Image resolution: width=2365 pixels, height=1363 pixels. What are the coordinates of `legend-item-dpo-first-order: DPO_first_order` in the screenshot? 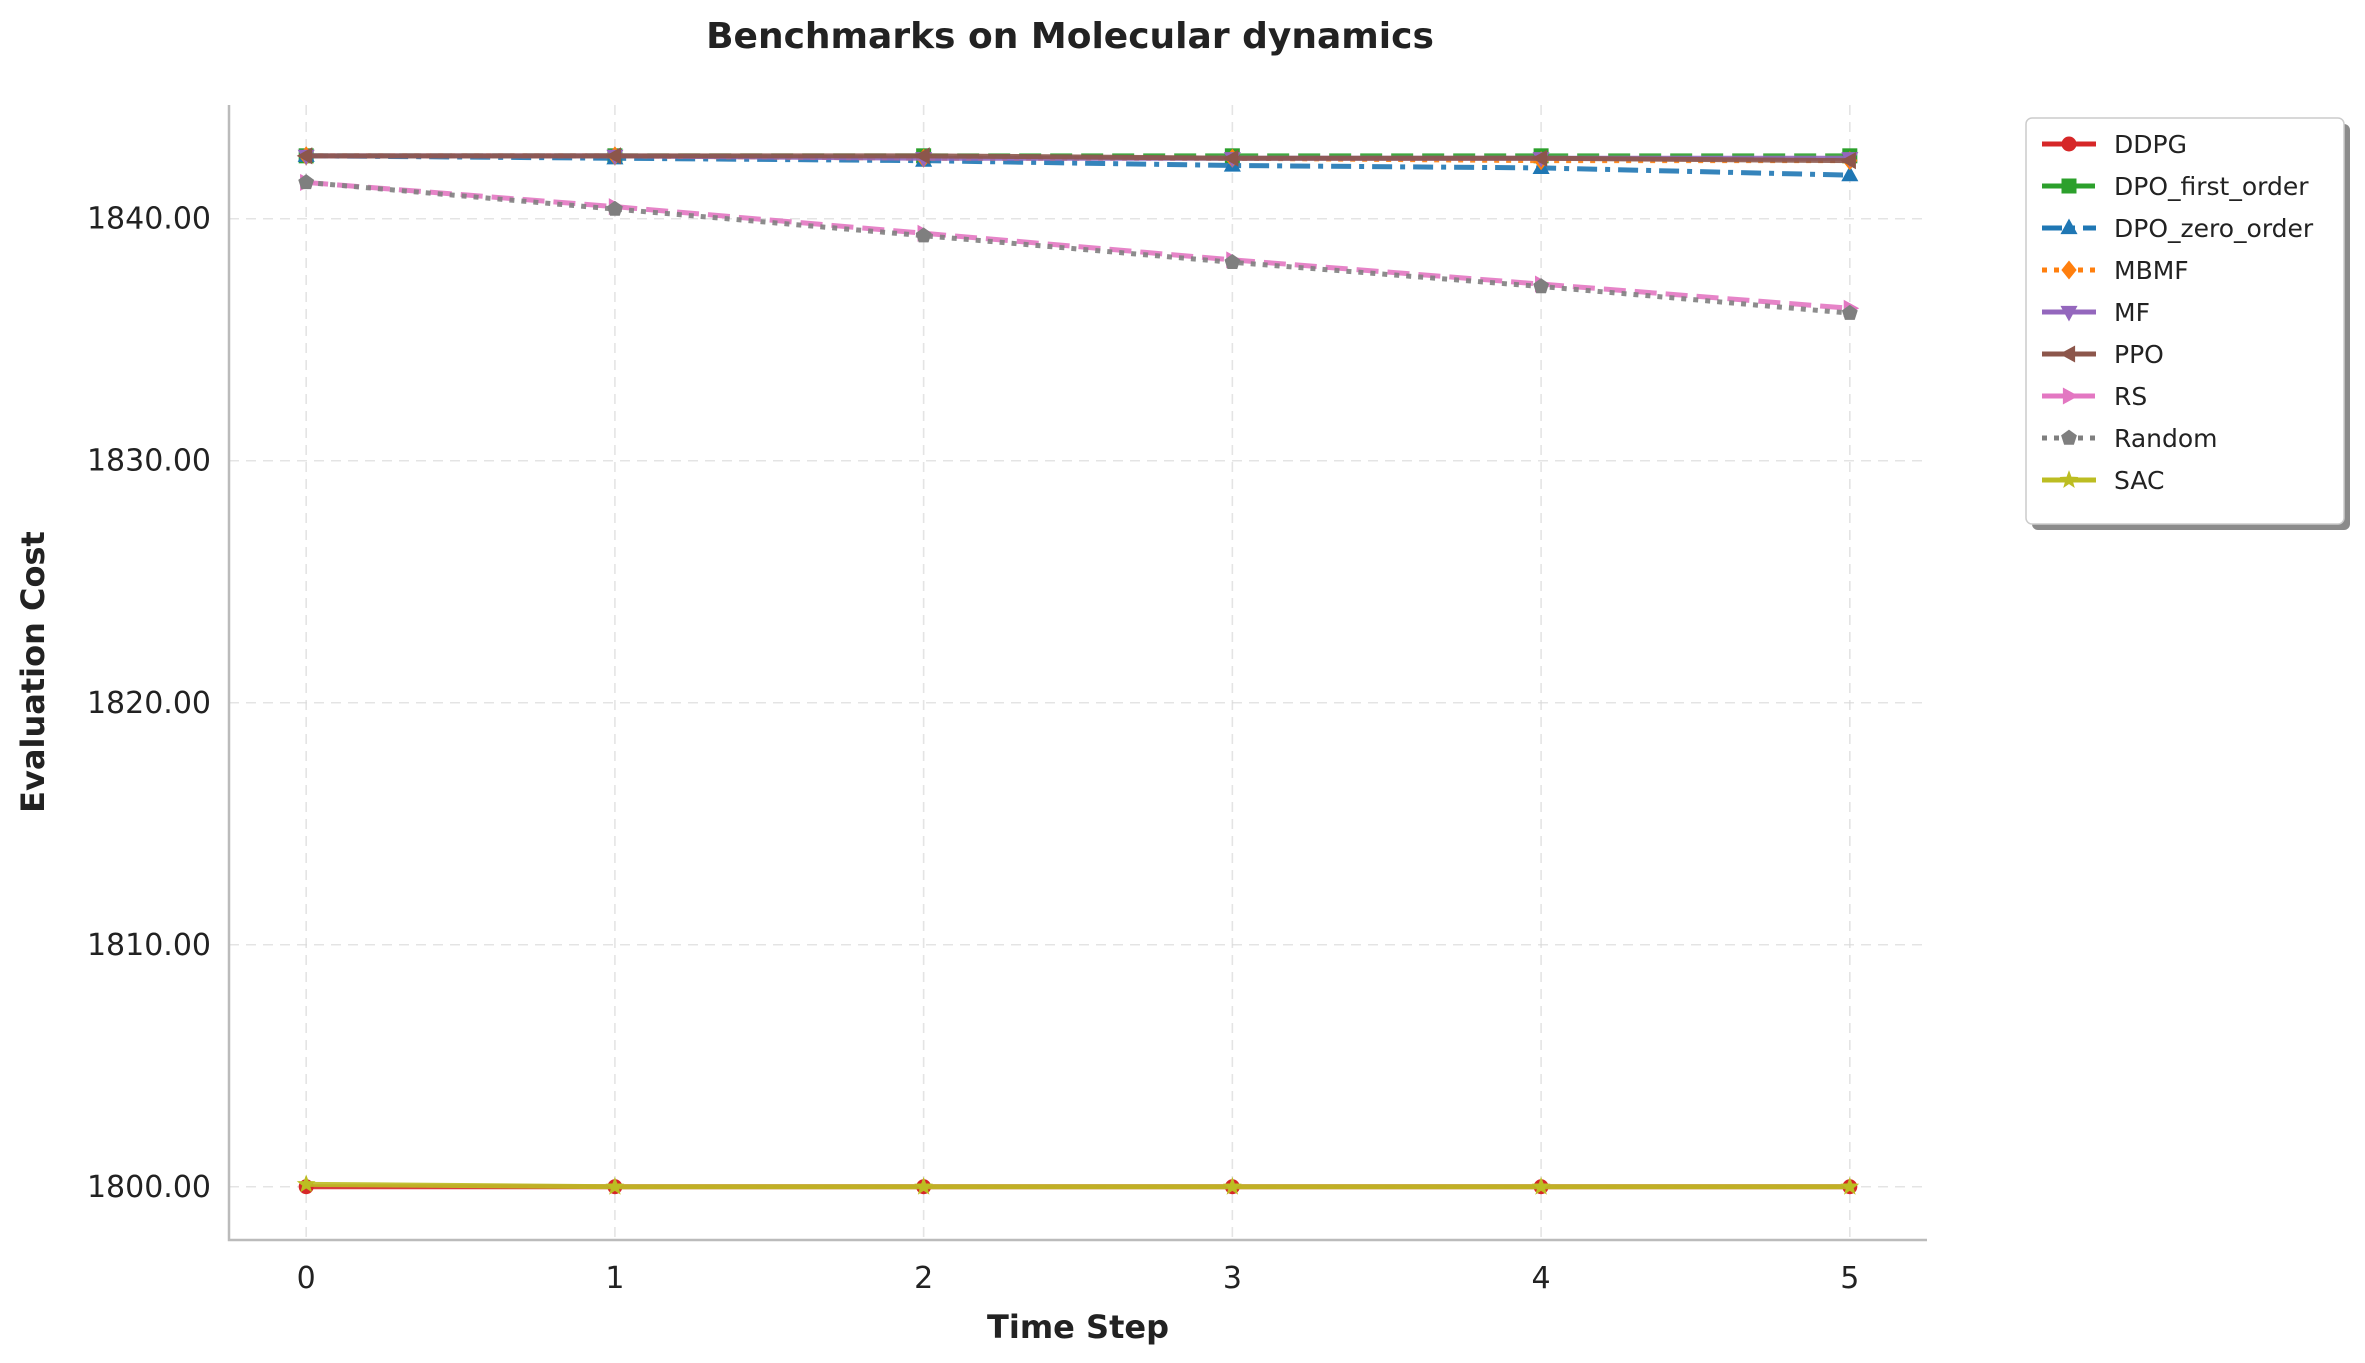 It's located at (2175, 186).